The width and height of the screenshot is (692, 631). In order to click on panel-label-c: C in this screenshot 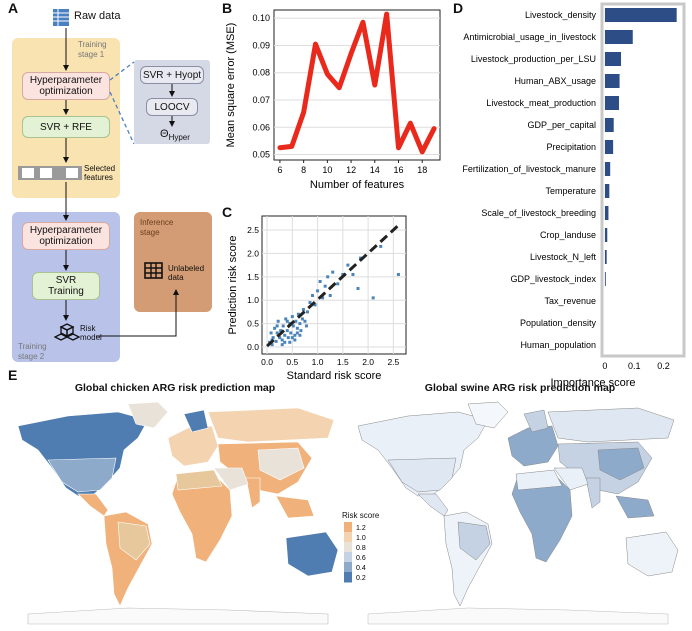, I will do `click(227, 212)`.